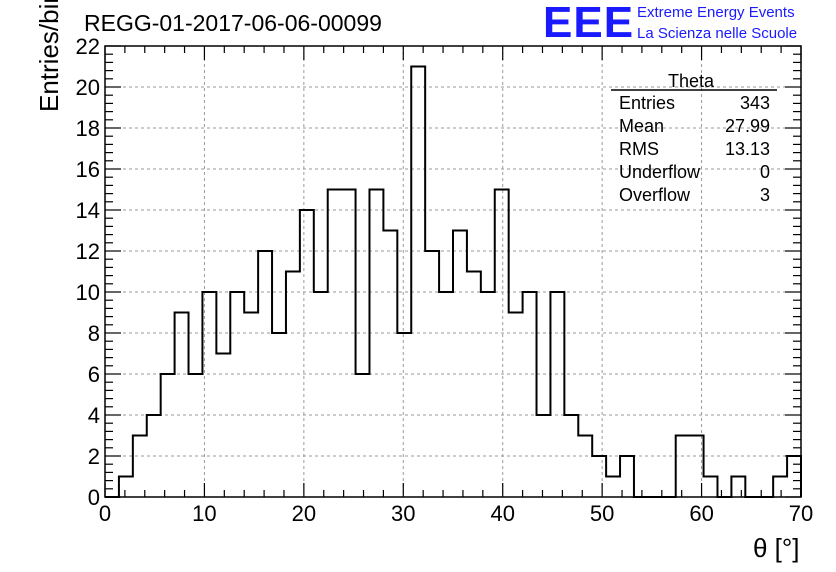 The height and width of the screenshot is (572, 836). I want to click on y-axis-label: Entries/bin, so click(49, 56).